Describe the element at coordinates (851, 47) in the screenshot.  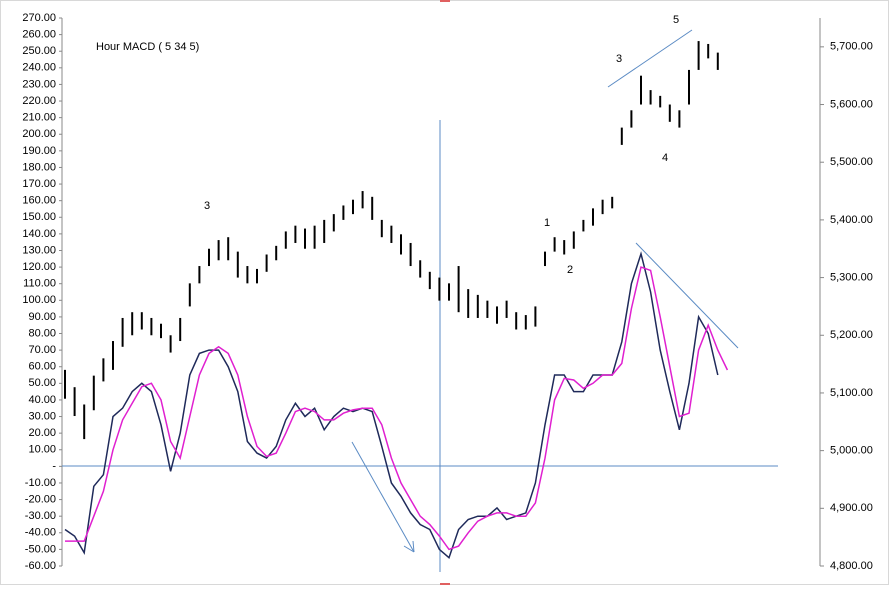
I see `y2-tick-label: 5,700.00` at that location.